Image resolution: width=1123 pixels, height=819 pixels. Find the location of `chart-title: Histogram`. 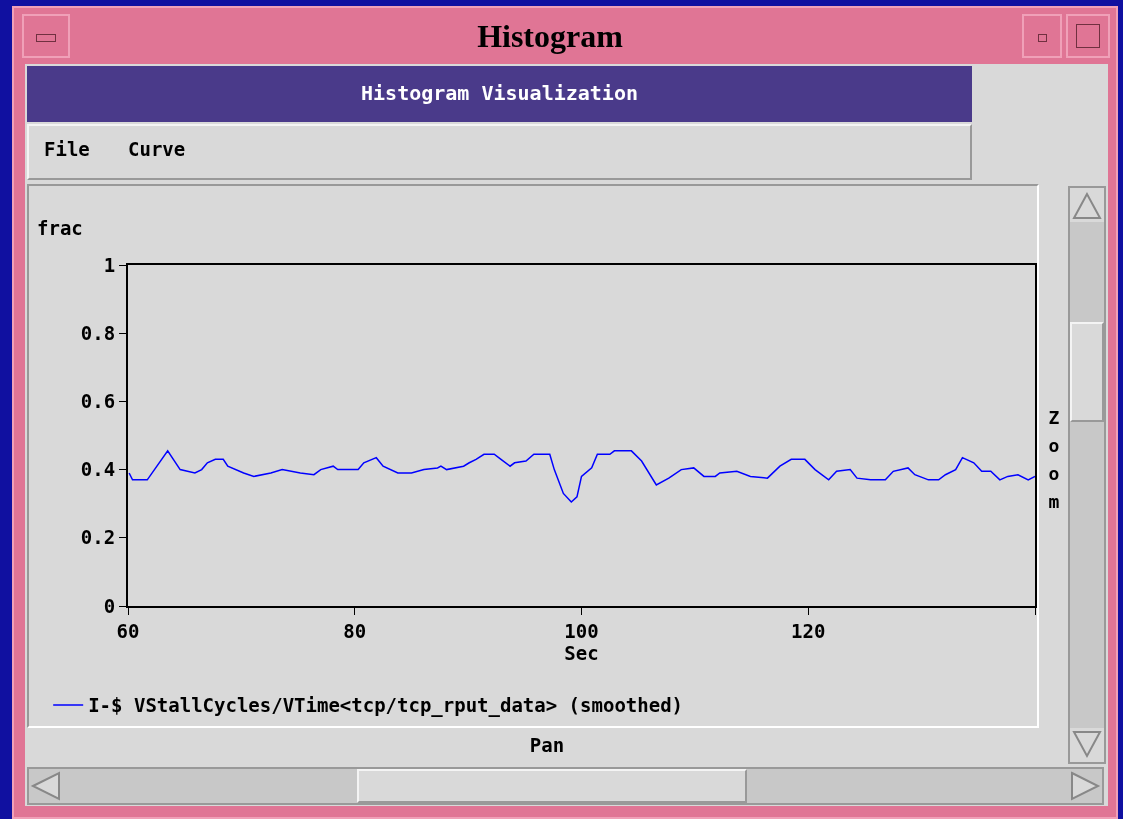

chart-title: Histogram is located at coordinates (550, 36).